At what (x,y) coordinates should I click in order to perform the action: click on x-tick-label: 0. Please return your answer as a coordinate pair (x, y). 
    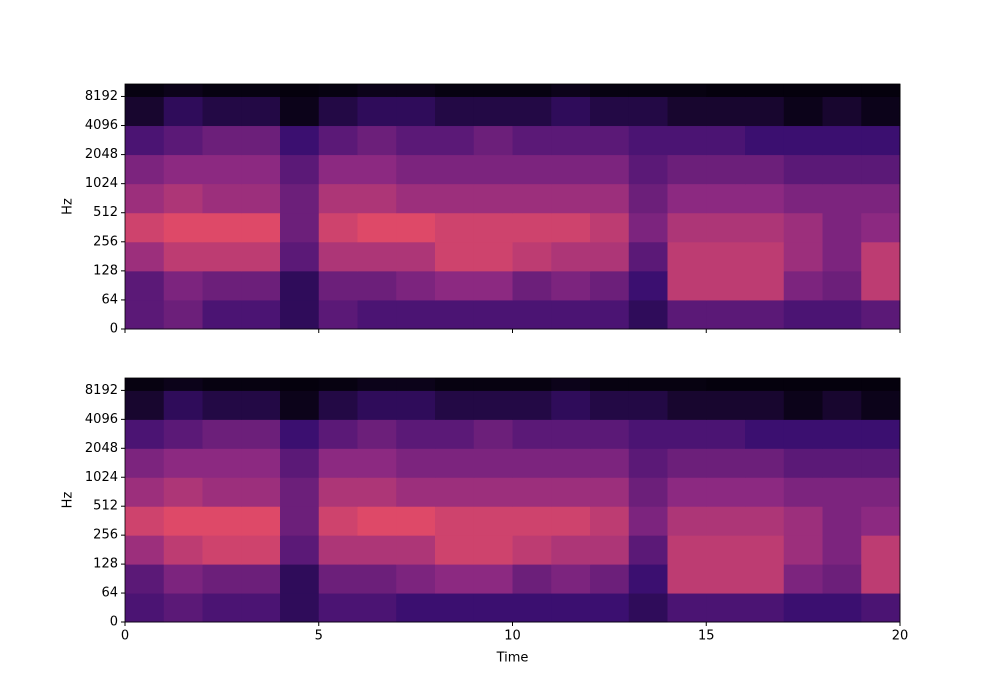
    Looking at the image, I should click on (125, 636).